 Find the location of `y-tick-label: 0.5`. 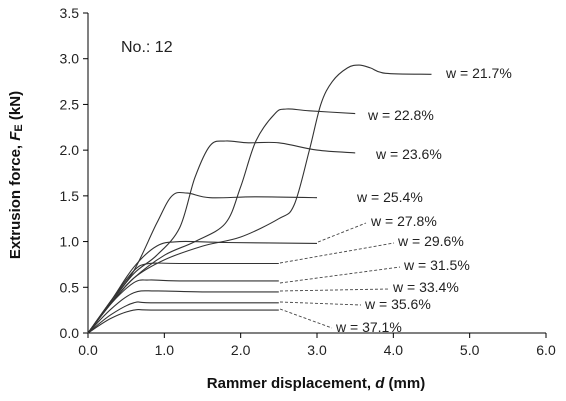

y-tick-label: 0.5 is located at coordinates (70, 287).